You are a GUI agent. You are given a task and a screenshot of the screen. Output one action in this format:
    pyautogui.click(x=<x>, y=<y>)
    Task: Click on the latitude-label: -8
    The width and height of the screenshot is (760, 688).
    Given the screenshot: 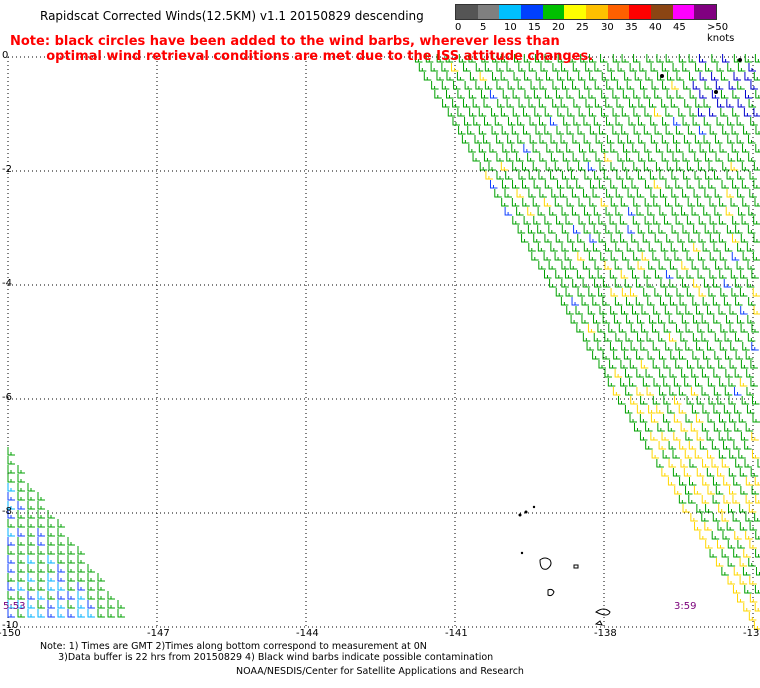 What is the action you would take?
    pyautogui.click(x=7, y=511)
    